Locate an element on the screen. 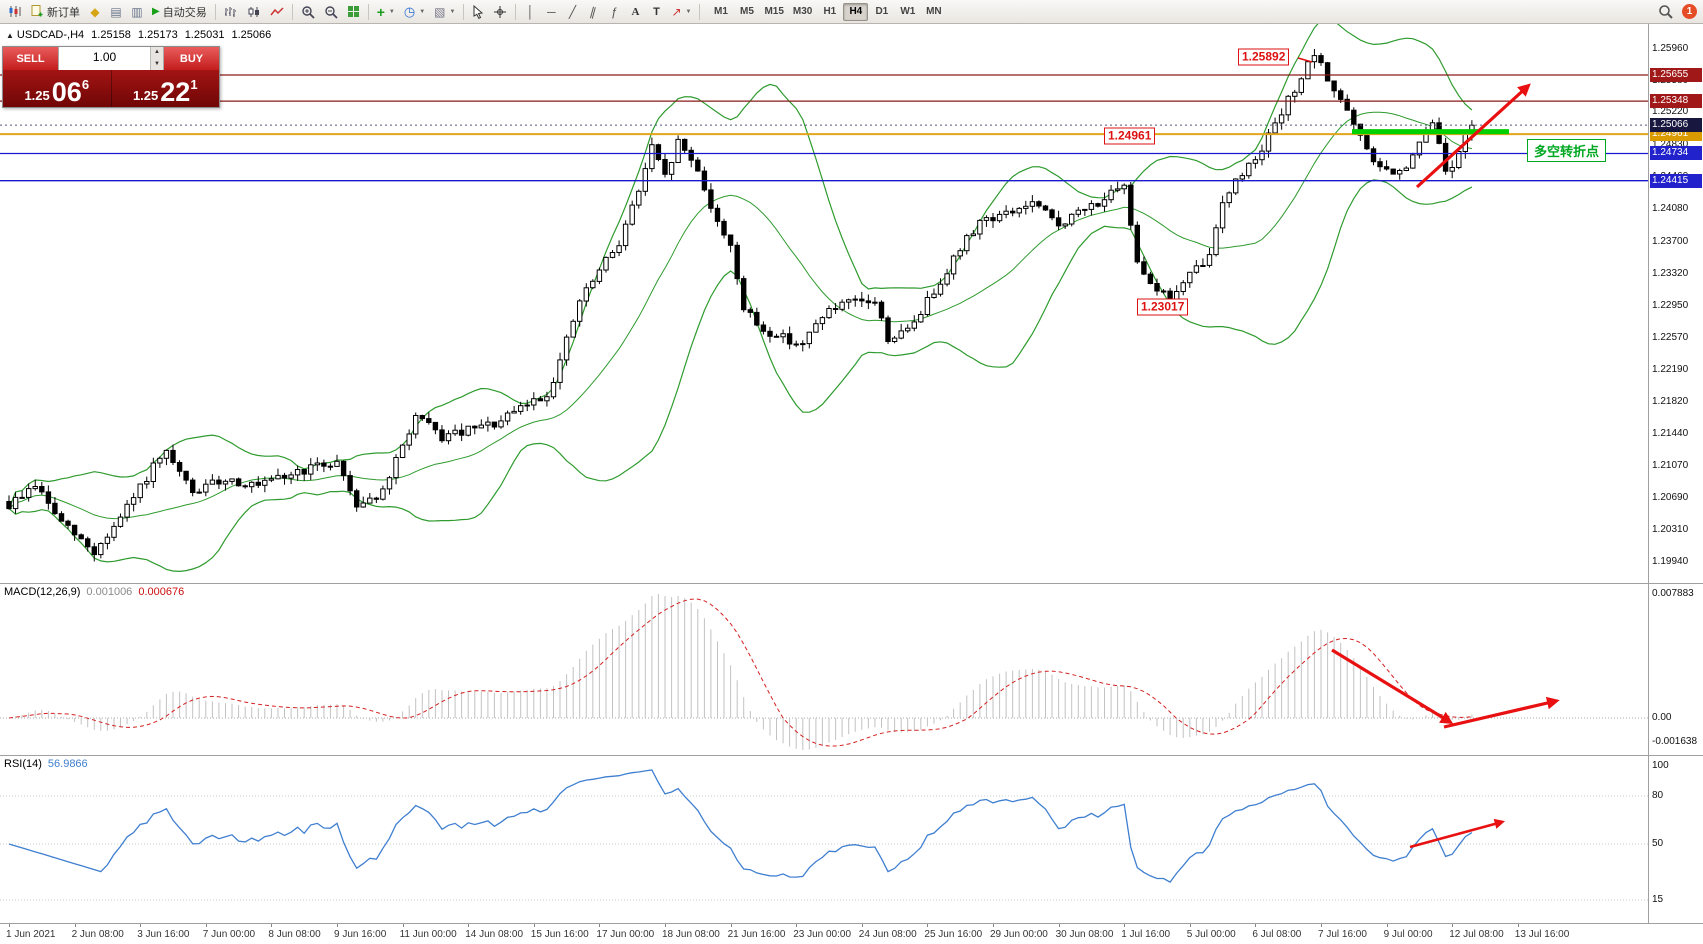 This screenshot has height=944, width=1703. autotrade-play-icon: ▶ is located at coordinates (156, 11).